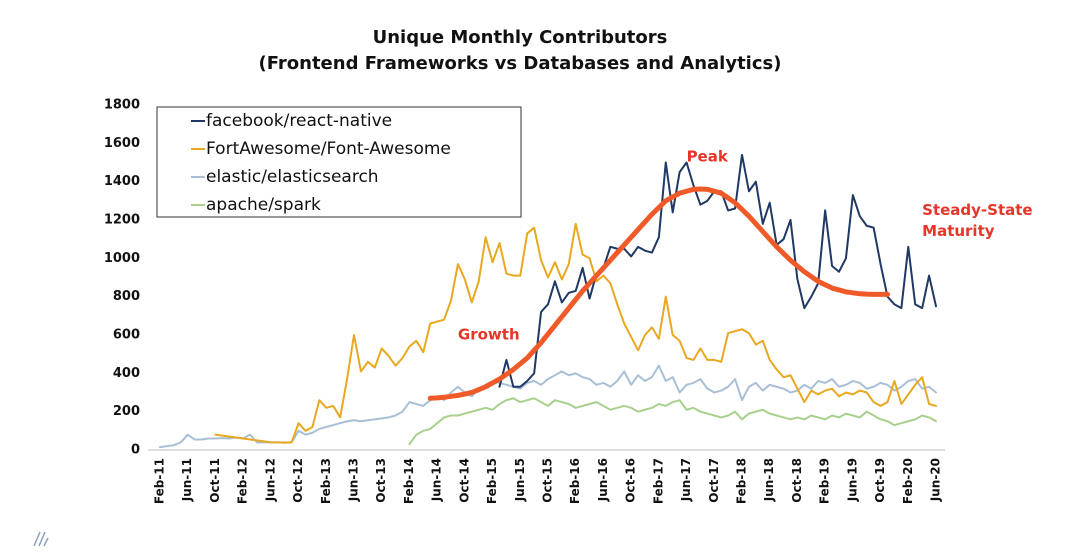 Image resolution: width=1080 pixels, height=552 pixels. I want to click on legend-label: FortAwesome/Font-Awesome, so click(328, 149).